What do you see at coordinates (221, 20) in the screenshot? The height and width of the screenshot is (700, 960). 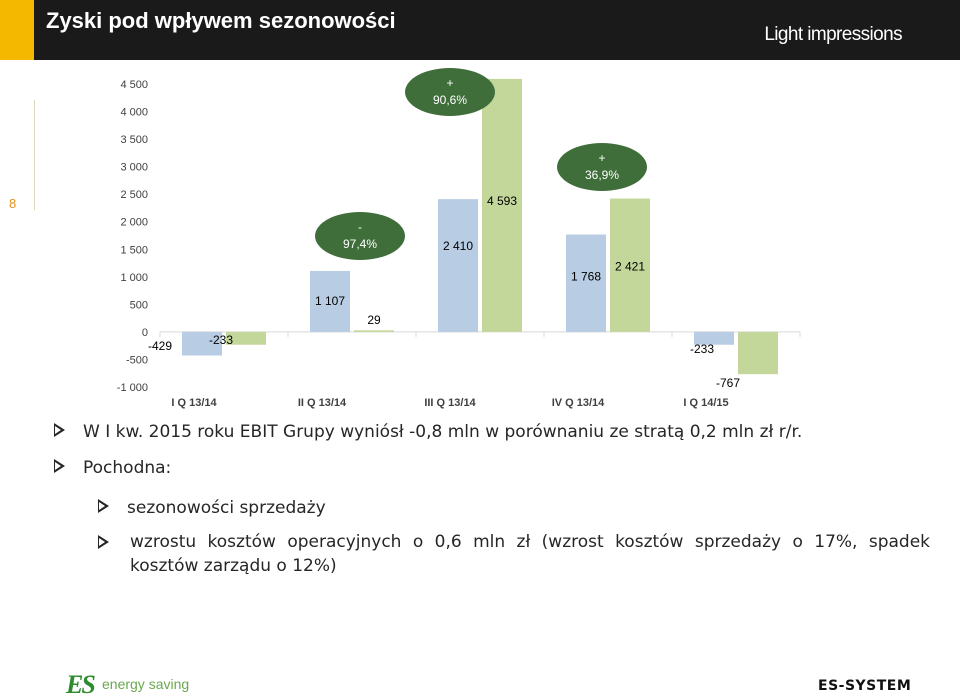 I see `slide-title: Zyski pod wpływem sezonowości` at bounding box center [221, 20].